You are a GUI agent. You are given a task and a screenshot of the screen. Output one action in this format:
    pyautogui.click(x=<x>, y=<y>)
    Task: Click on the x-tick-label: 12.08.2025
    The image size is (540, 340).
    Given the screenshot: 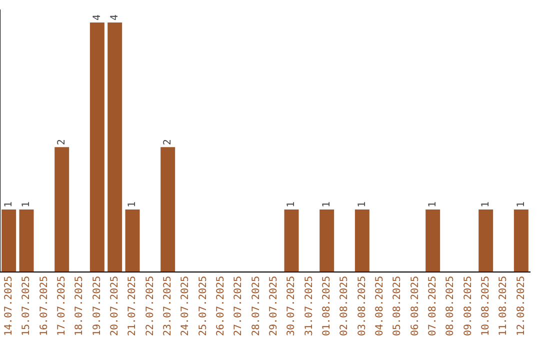 What is the action you would take?
    pyautogui.click(x=521, y=306)
    